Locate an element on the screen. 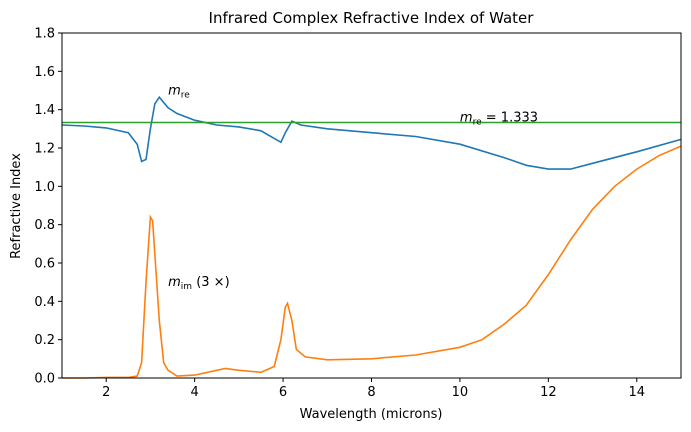 Image resolution: width=691 pixels, height=432 pixels. x-tick-label: 4 is located at coordinates (195, 392).